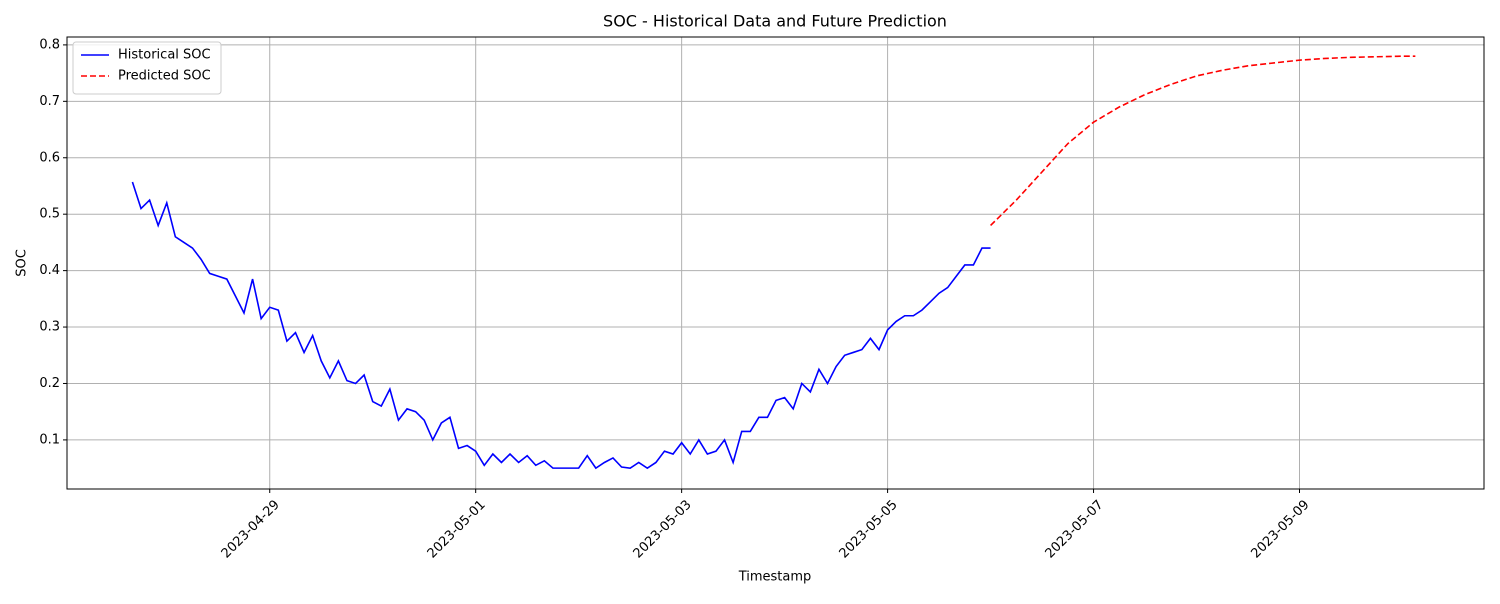  What do you see at coordinates (49, 270) in the screenshot?
I see `y-tick-label: 0.4` at bounding box center [49, 270].